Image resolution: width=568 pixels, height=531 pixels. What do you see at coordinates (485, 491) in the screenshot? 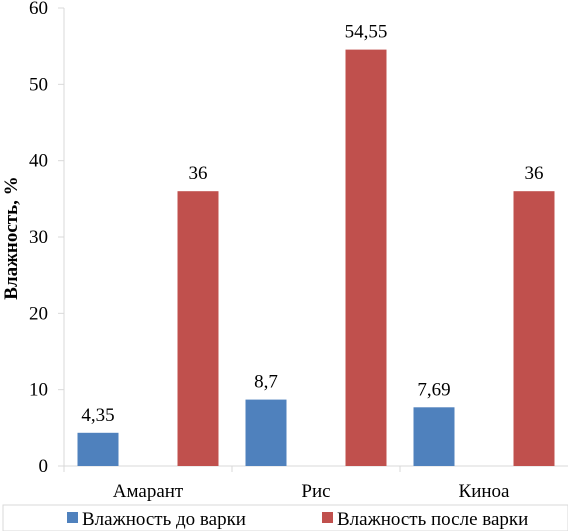
I see `x-tick-label: Киноа` at bounding box center [485, 491].